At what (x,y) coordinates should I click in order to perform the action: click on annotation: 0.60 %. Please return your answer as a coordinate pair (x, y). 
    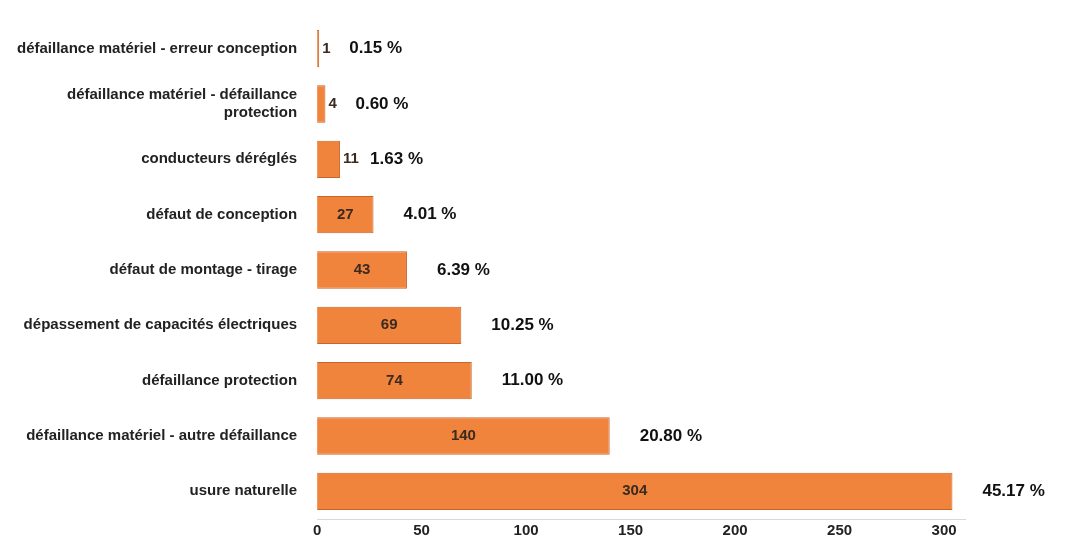
    Looking at the image, I should click on (382, 103).